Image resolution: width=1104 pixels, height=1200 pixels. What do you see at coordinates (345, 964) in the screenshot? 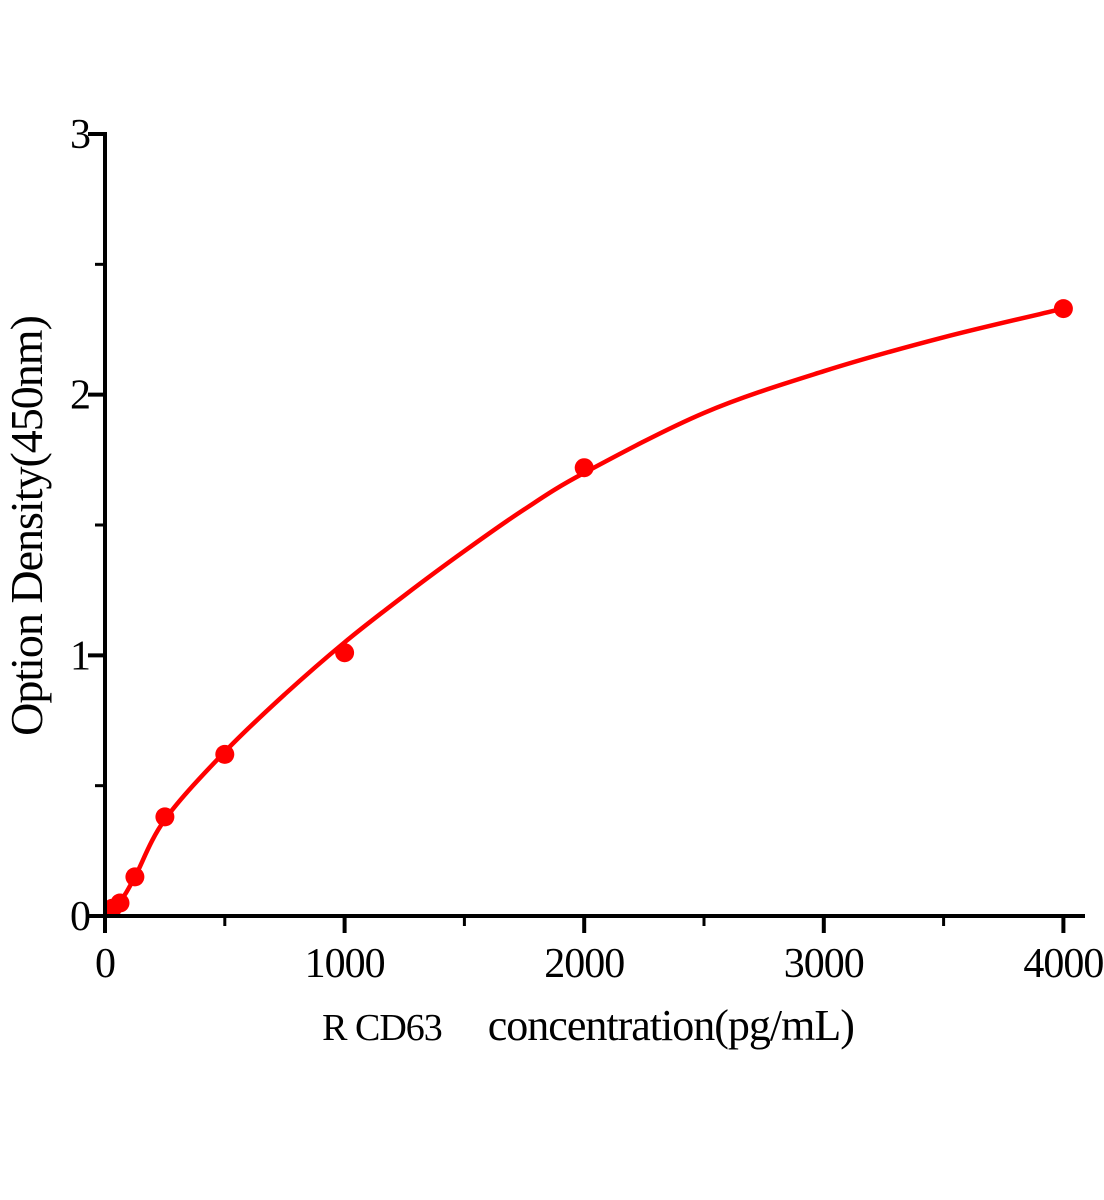
I see `x-tick-label: 1000` at bounding box center [345, 964].